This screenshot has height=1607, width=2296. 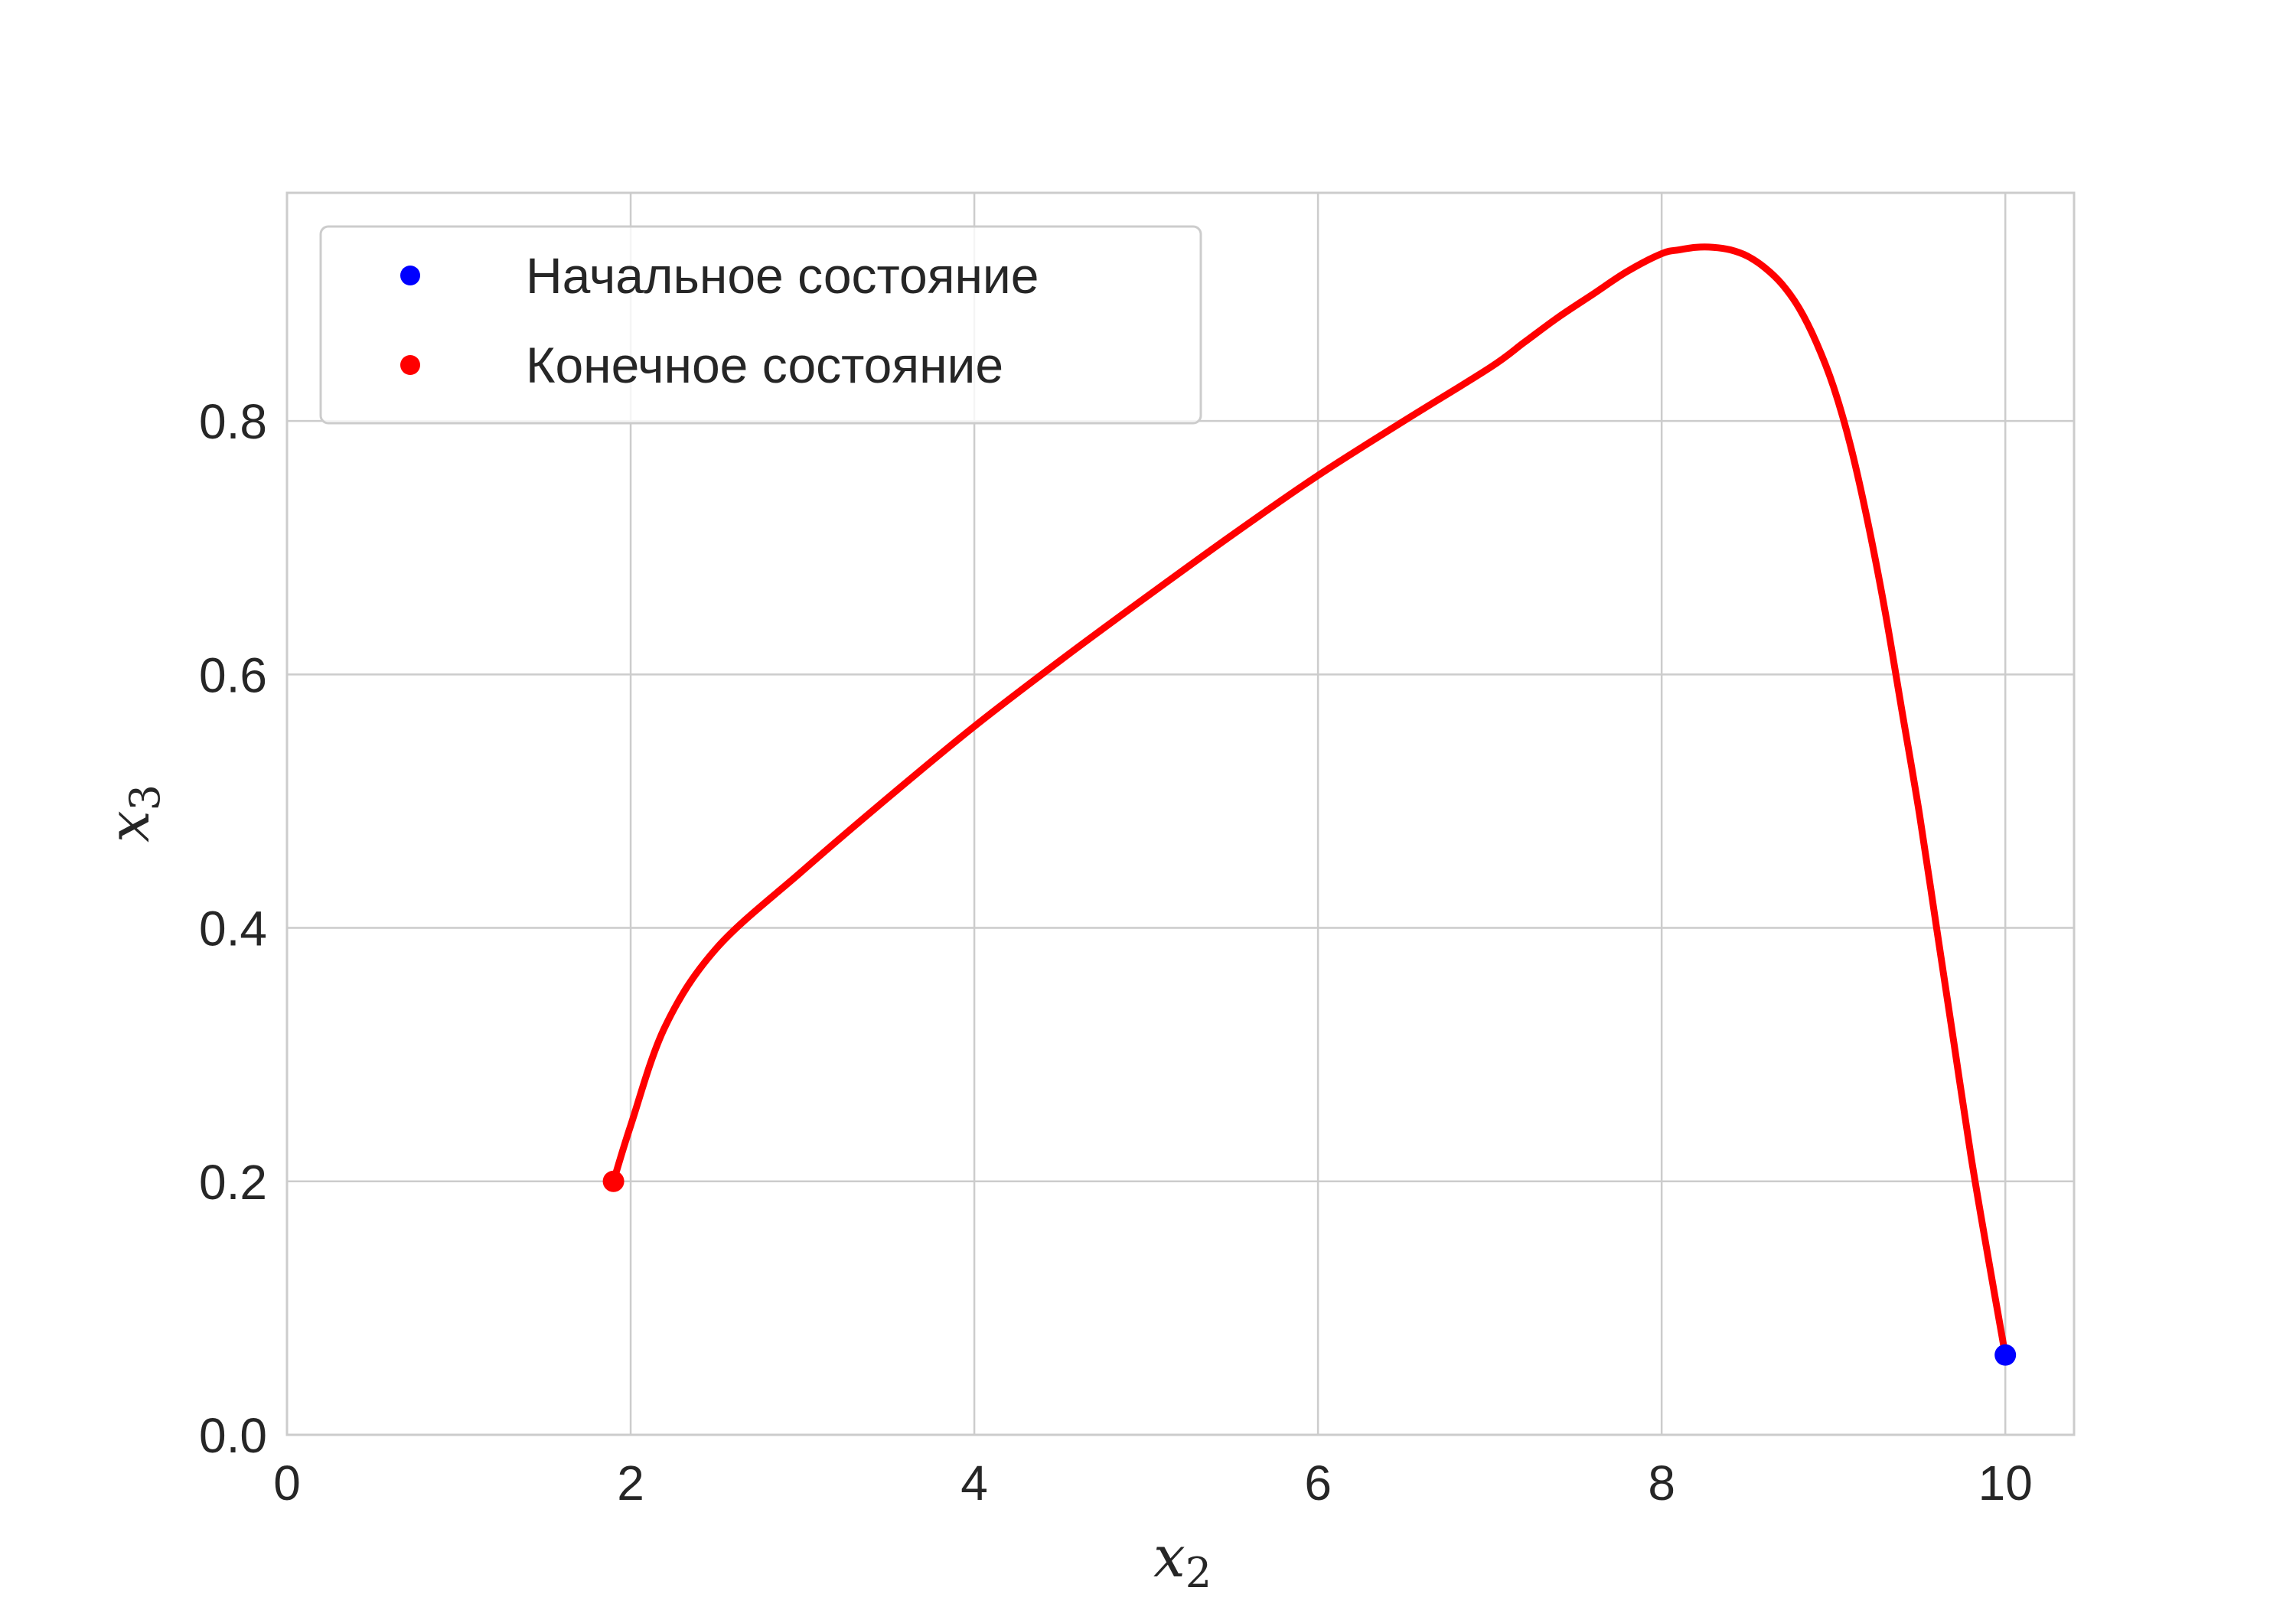 What do you see at coordinates (974, 1483) in the screenshot?
I see `x-tick-label: 4` at bounding box center [974, 1483].